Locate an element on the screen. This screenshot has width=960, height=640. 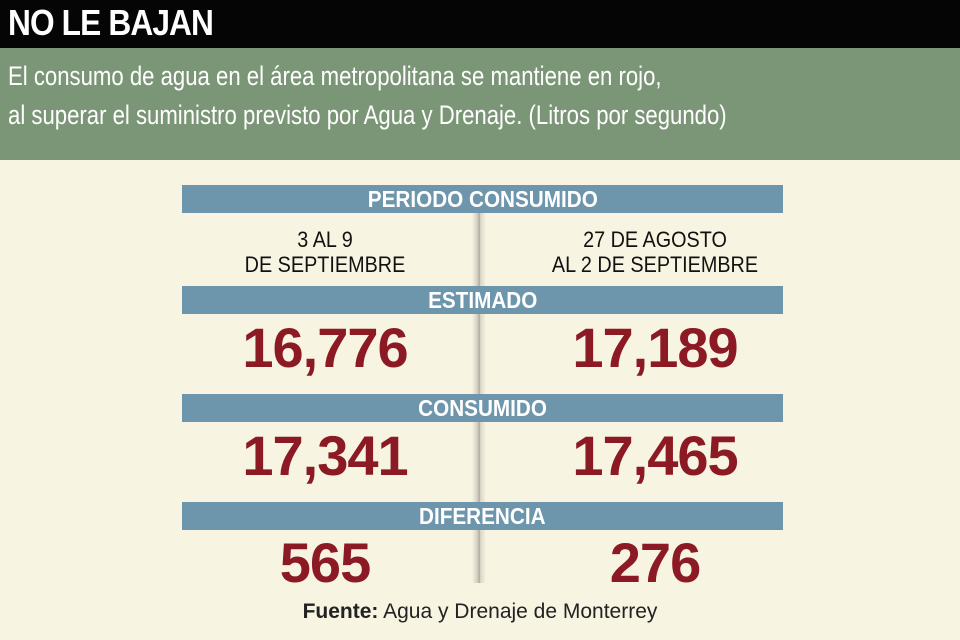
row-header-consumido: CONSUMIDO is located at coordinates (482, 408).